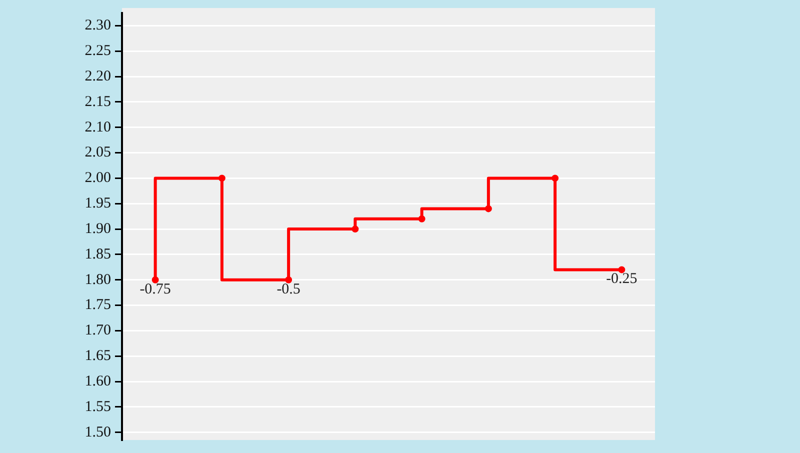 Image resolution: width=800 pixels, height=453 pixels. I want to click on y-tick-label: 2.20, so click(97, 76).